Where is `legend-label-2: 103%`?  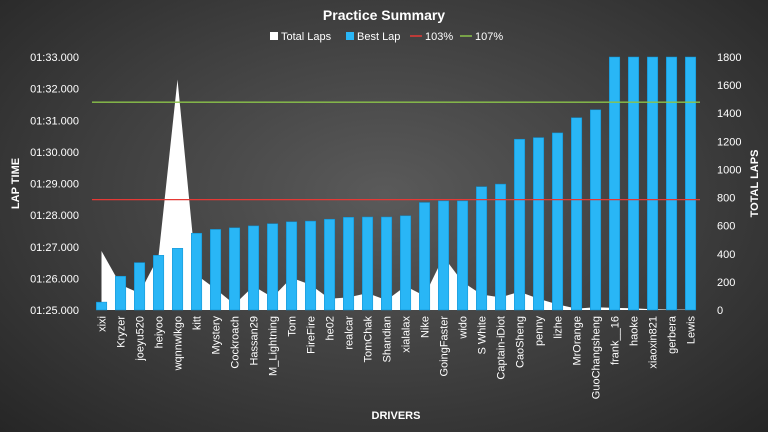
legend-label-2: 103% is located at coordinates (439, 37).